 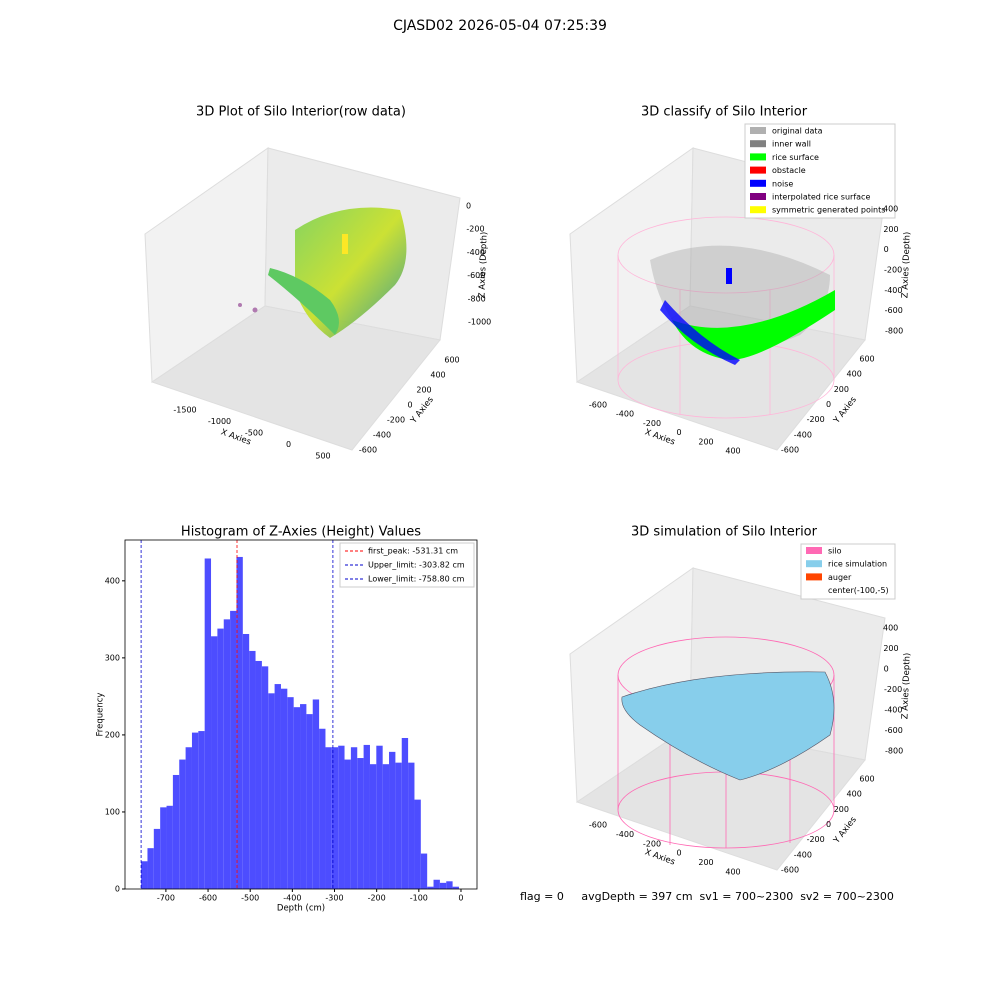 I want to click on x-tick-label: -1000, so click(x=219, y=421).